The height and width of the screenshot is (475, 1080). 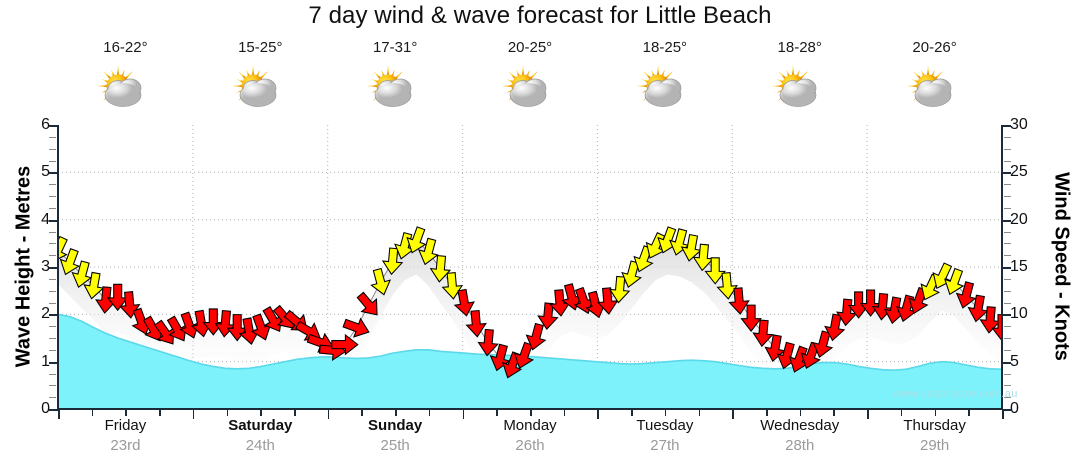 I want to click on day-label-friday: Friday 23rd, so click(x=125, y=444).